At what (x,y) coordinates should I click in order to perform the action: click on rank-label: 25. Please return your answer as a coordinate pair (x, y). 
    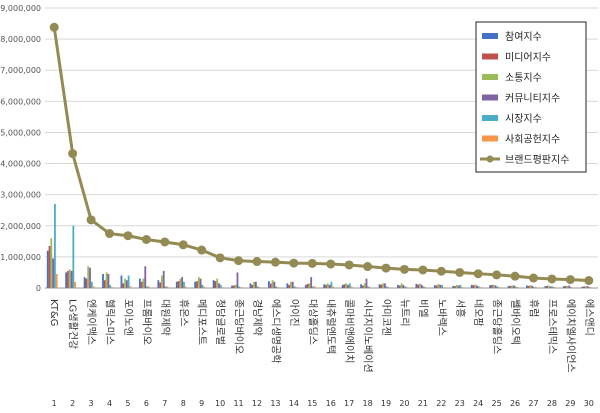
    Looking at the image, I should click on (497, 403).